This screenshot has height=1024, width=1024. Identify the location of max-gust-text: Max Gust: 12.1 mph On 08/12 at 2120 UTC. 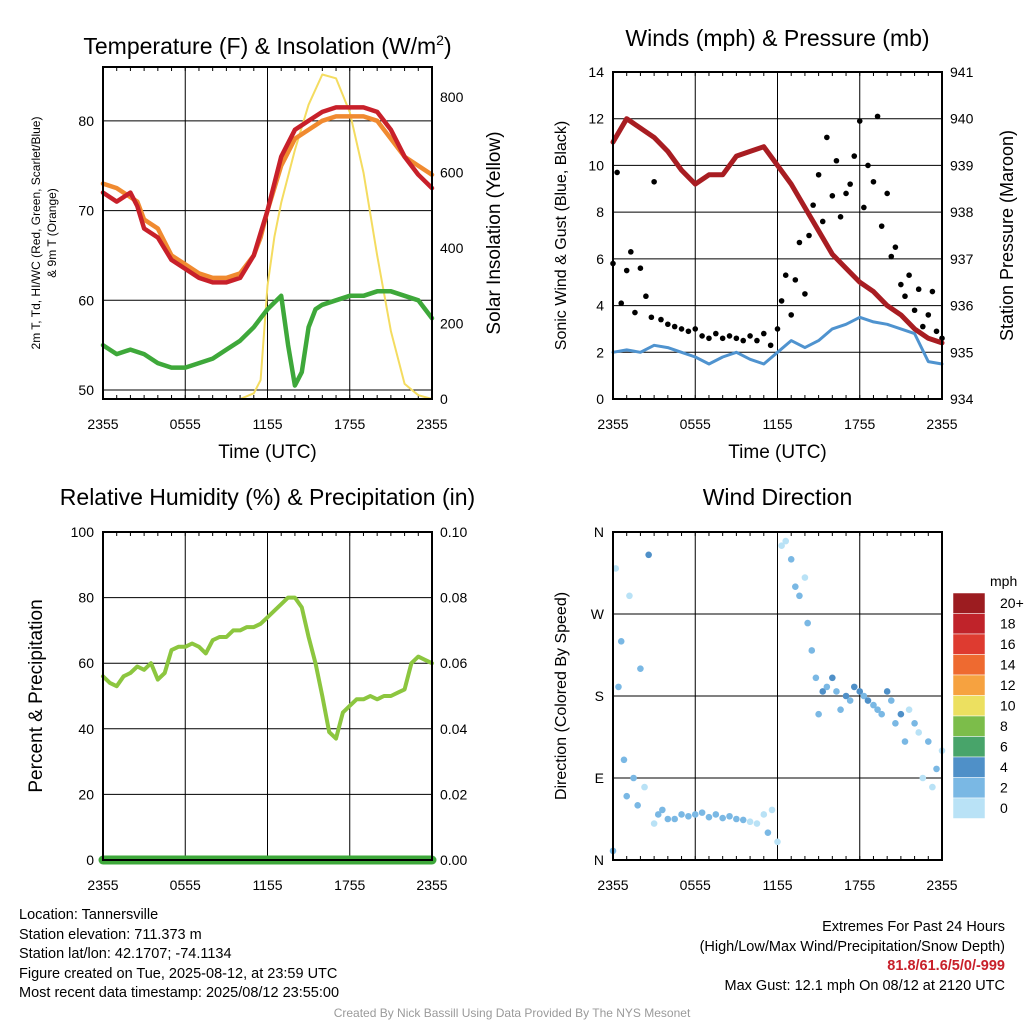
(864, 985).